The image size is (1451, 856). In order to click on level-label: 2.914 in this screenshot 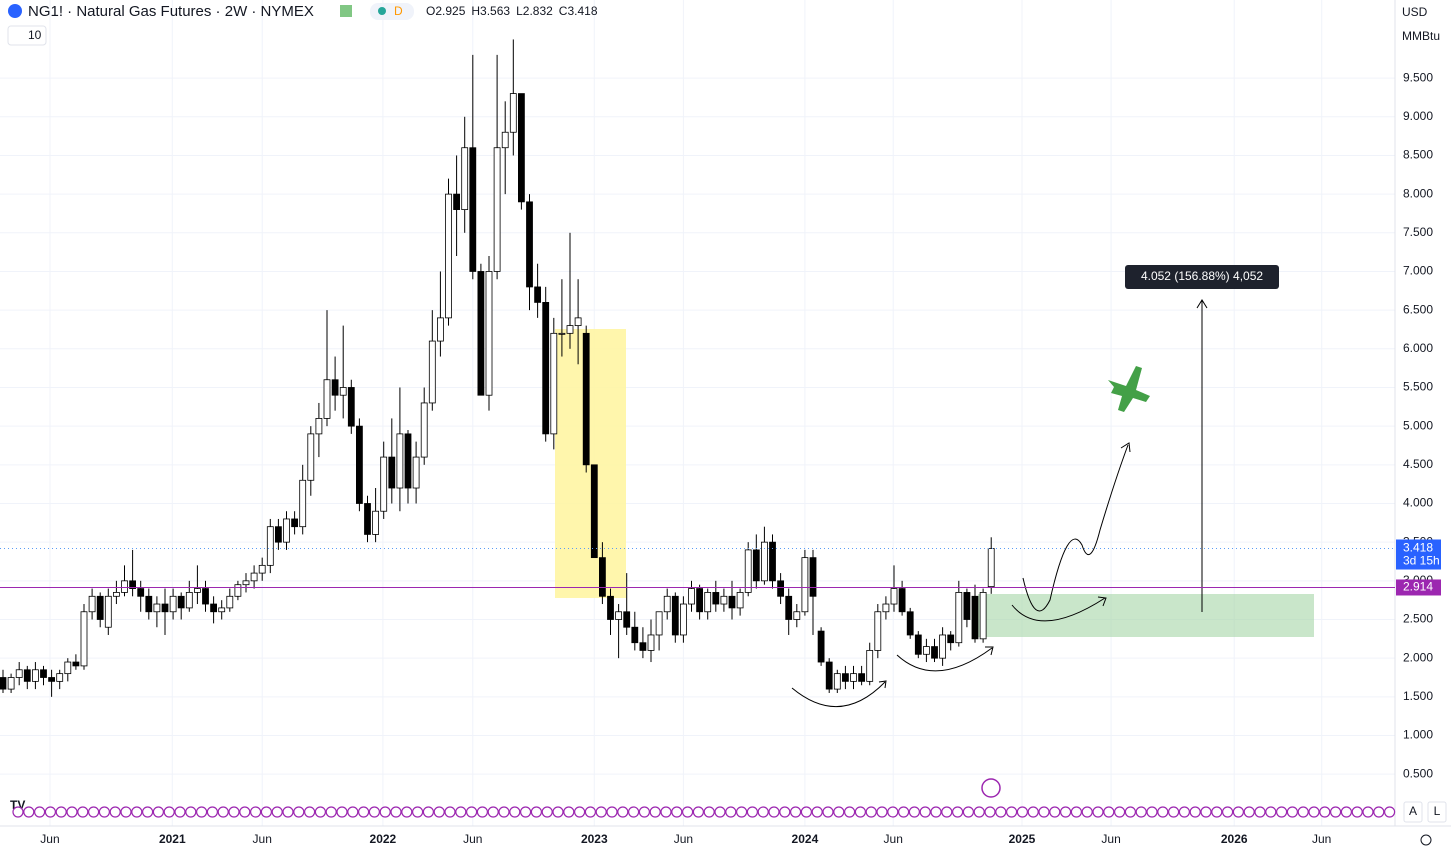, I will do `click(1418, 587)`.